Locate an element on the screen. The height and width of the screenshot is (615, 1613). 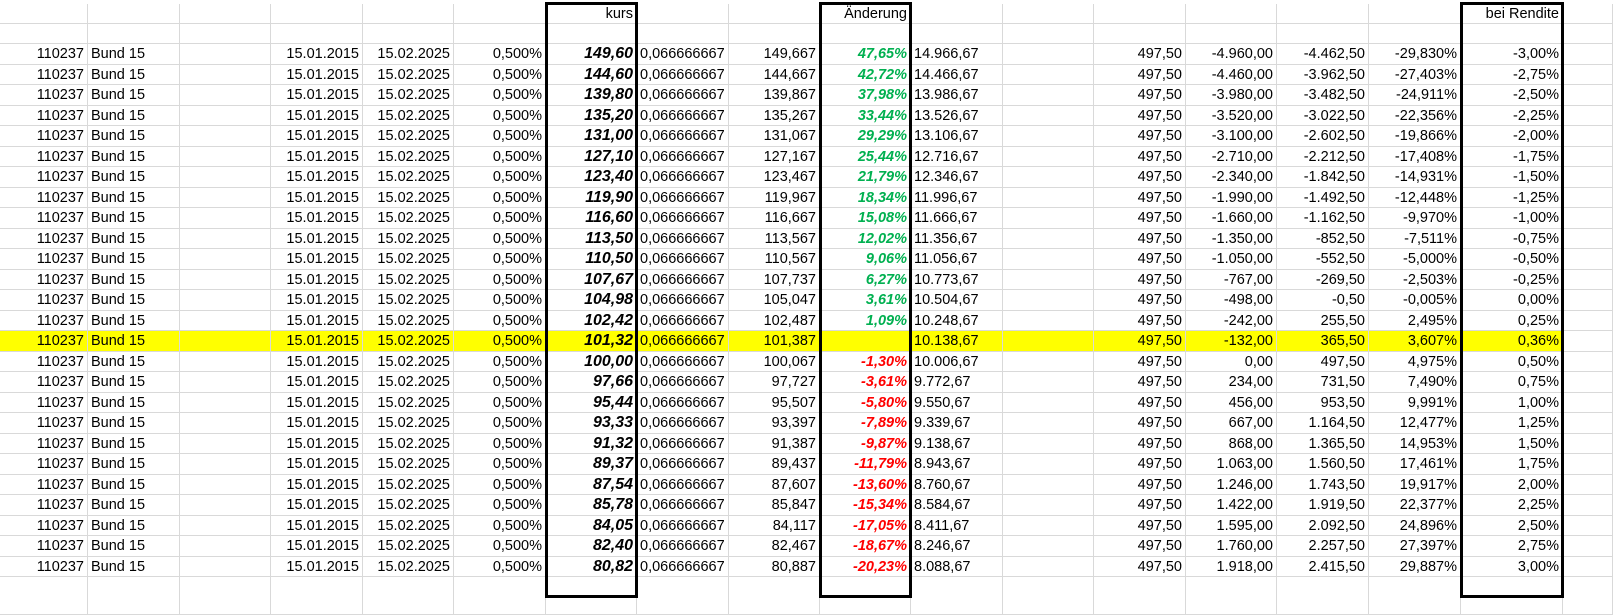
return-cell: -17,408% is located at coordinates (1415, 156).